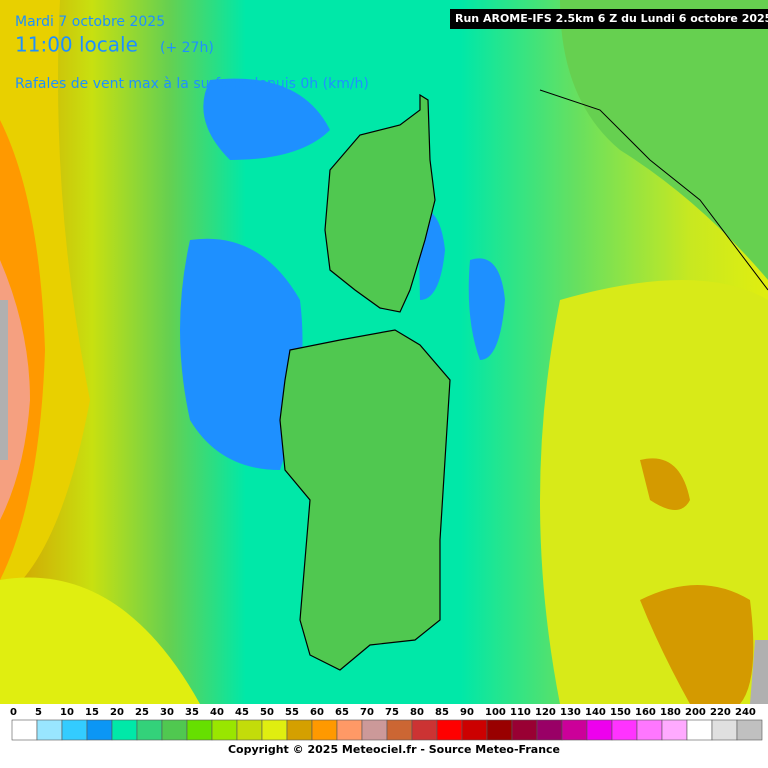  I want to click on legend-label: 240, so click(745, 712).